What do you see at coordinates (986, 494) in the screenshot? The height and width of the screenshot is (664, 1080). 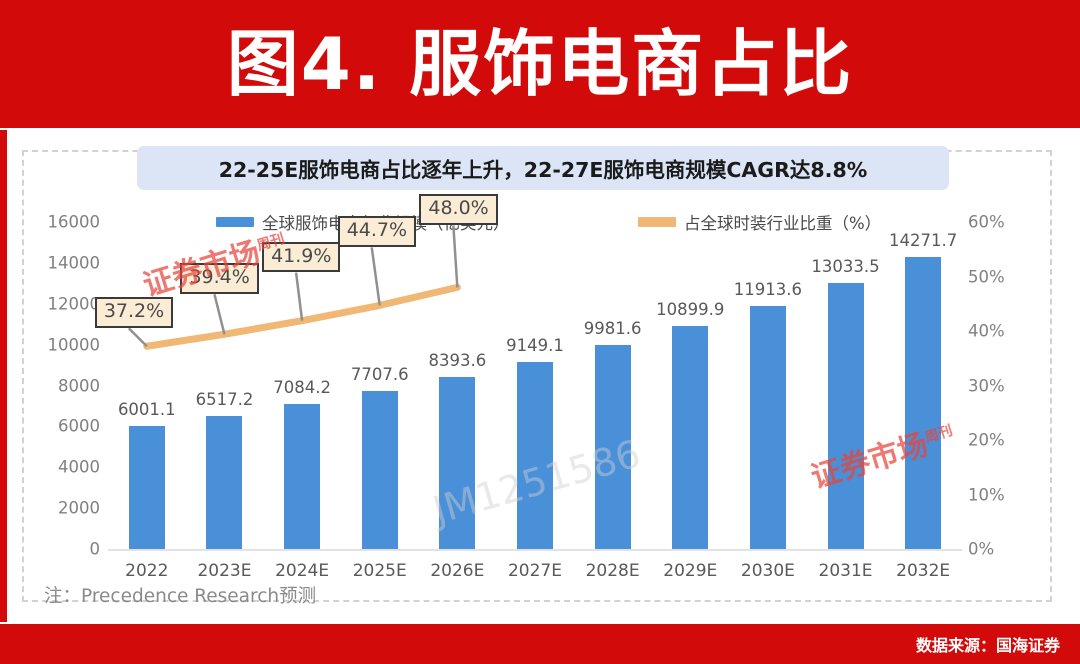 I see `y-tick-right: 10%` at bounding box center [986, 494].